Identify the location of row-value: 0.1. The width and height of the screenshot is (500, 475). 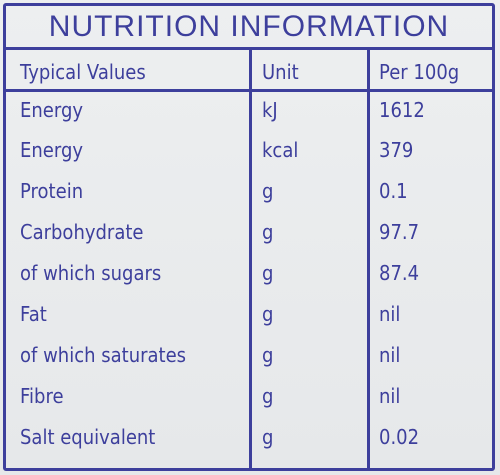
(393, 191).